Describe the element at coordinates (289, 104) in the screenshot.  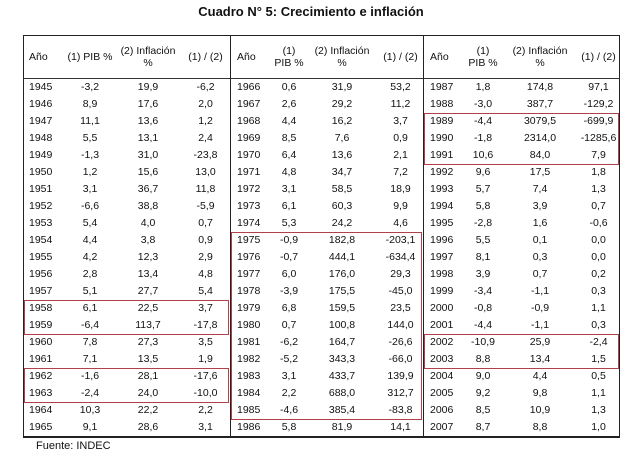
I see `cell-pib: 2,6` at that location.